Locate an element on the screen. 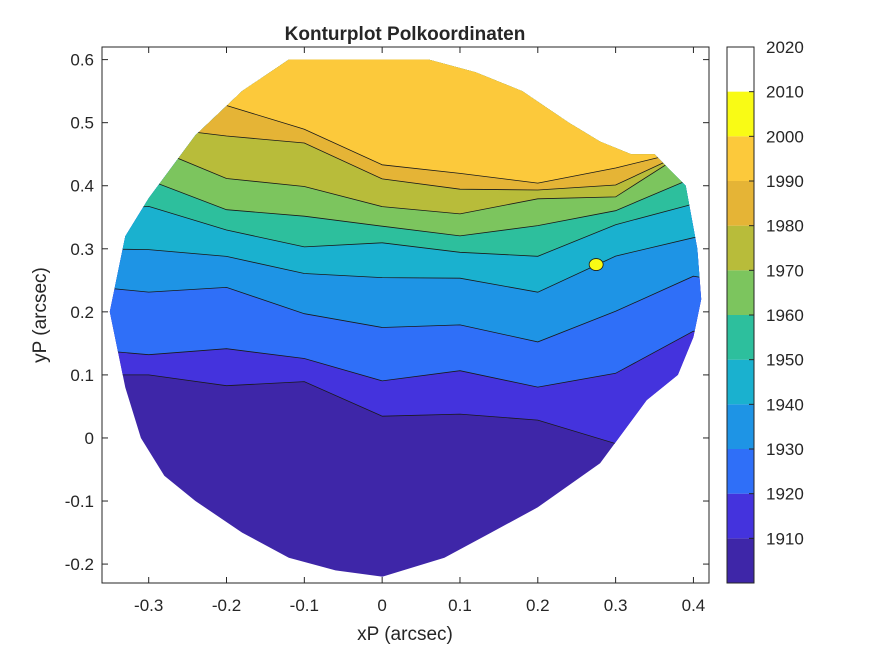 This screenshot has width=875, height=656. colorbar-swatch-1970 is located at coordinates (740, 248).